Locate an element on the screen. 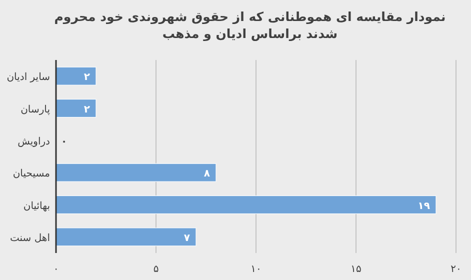 Image resolution: width=471 pixels, height=280 pixels. chart-title: نمودار مقایسه ای هموطنانی که از حقوق شهروندی خود محروم شدند براساس ادیان و مذهب is located at coordinates (250, 25).